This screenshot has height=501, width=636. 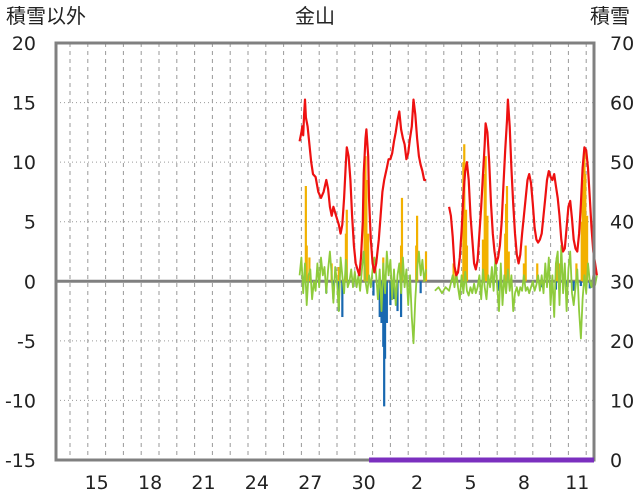 I want to click on x-axis-tick-labels: 15 18 21 24 27 30 2 5 8 11, so click(x=337, y=483).